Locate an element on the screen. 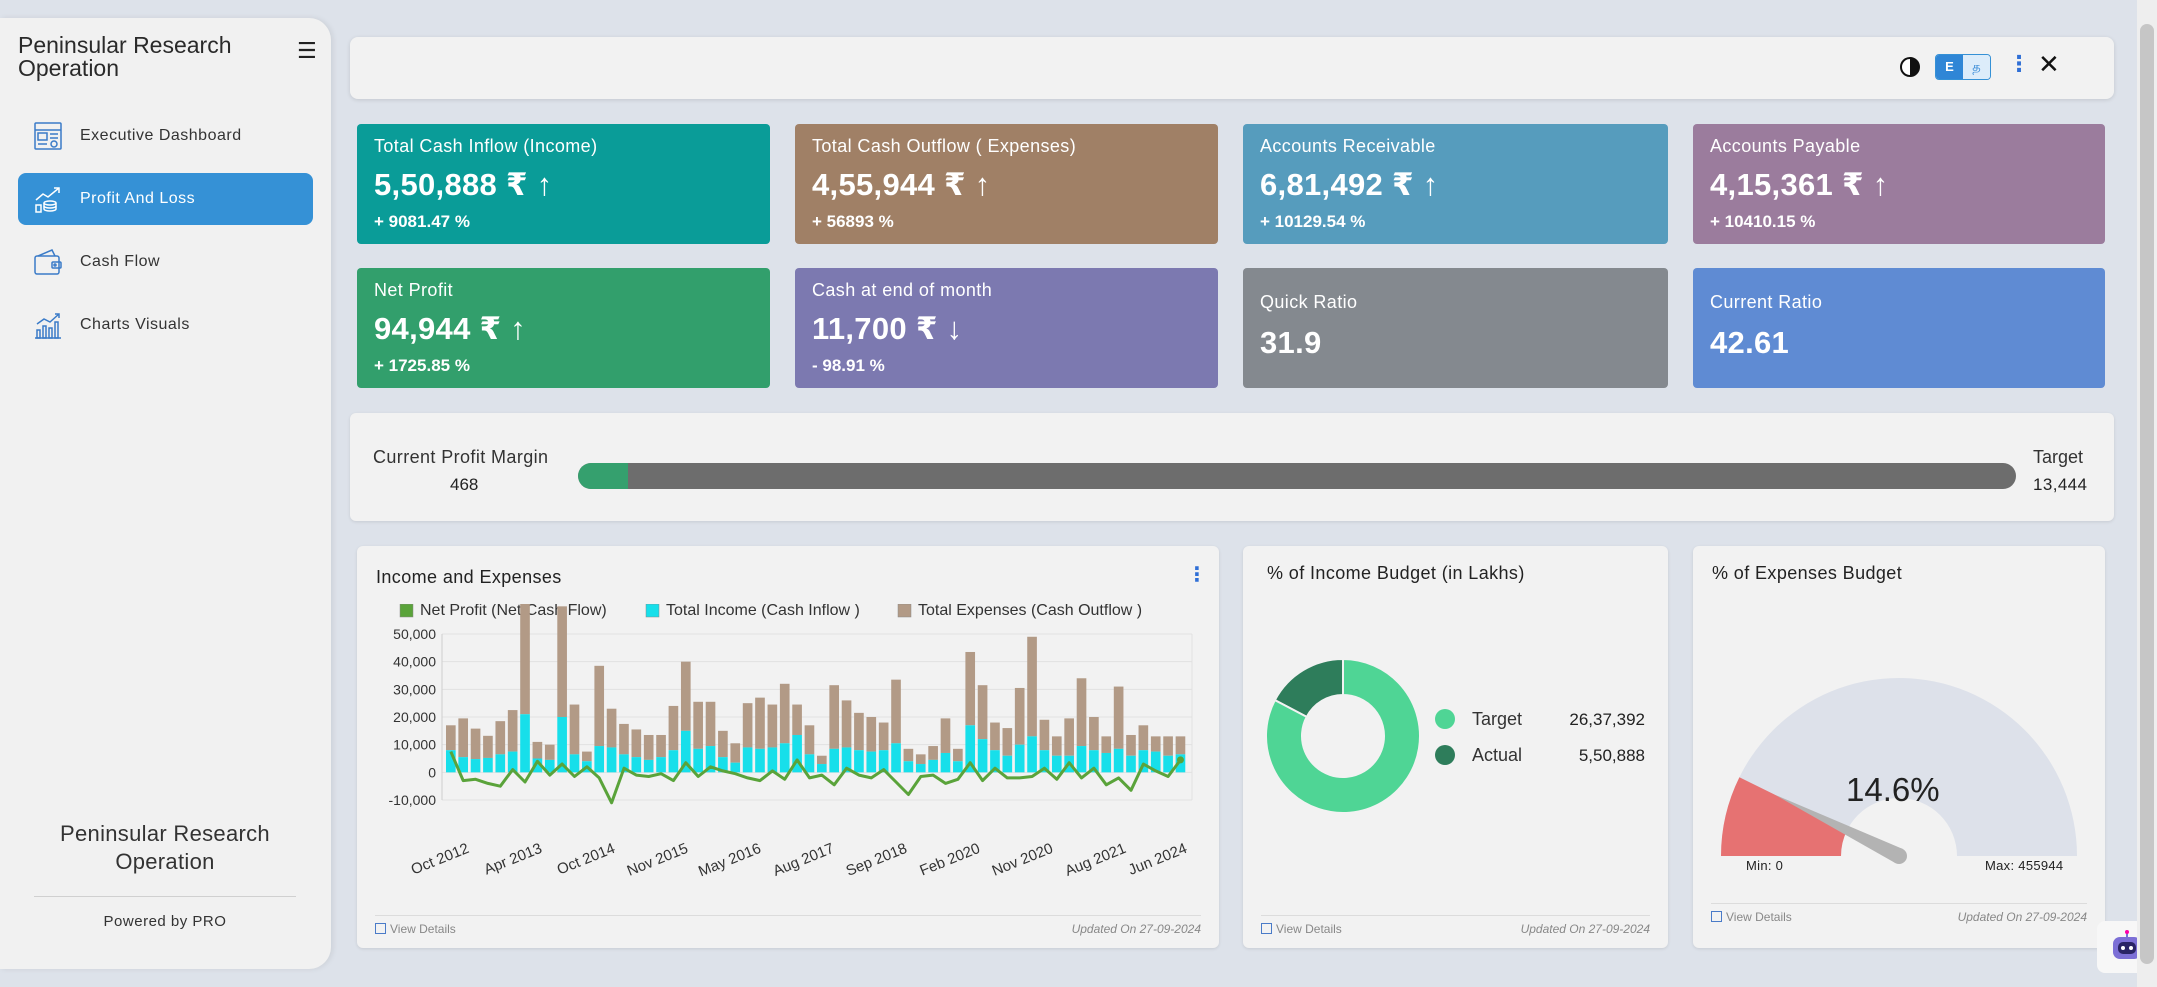 Image resolution: width=2157 pixels, height=987 pixels. x-tick-label: Oct 2014 is located at coordinates (586, 859).